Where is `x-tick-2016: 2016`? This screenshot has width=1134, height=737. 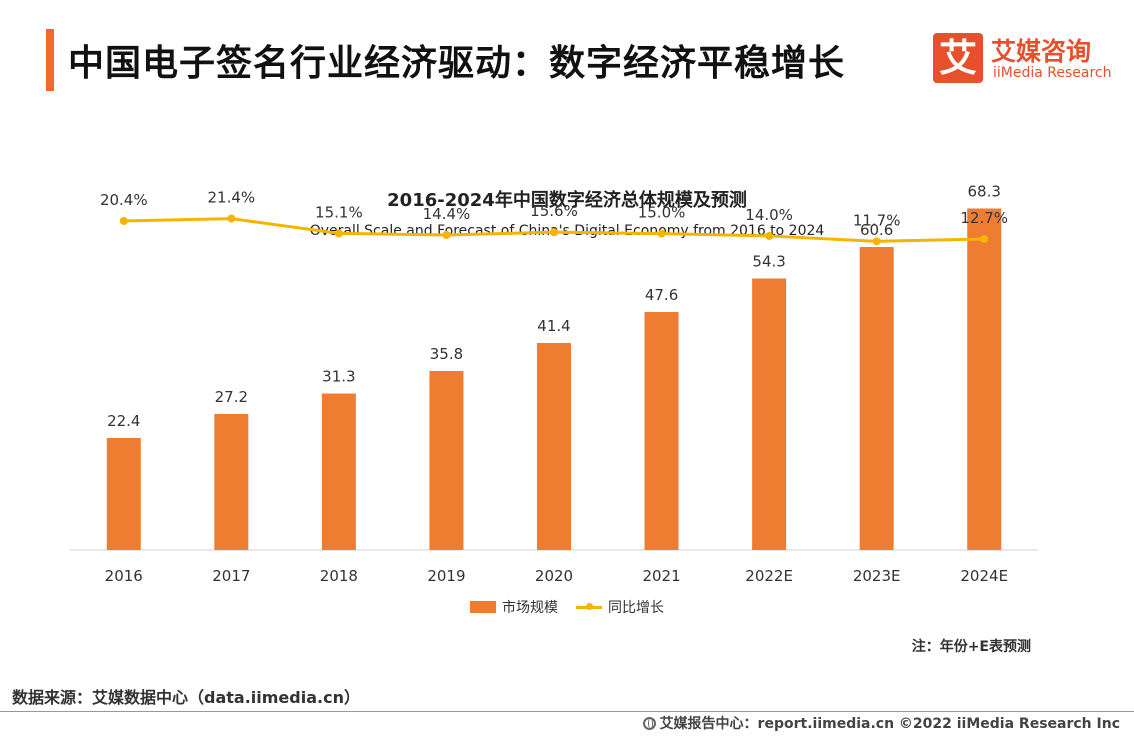 x-tick-2016: 2016 is located at coordinates (124, 576).